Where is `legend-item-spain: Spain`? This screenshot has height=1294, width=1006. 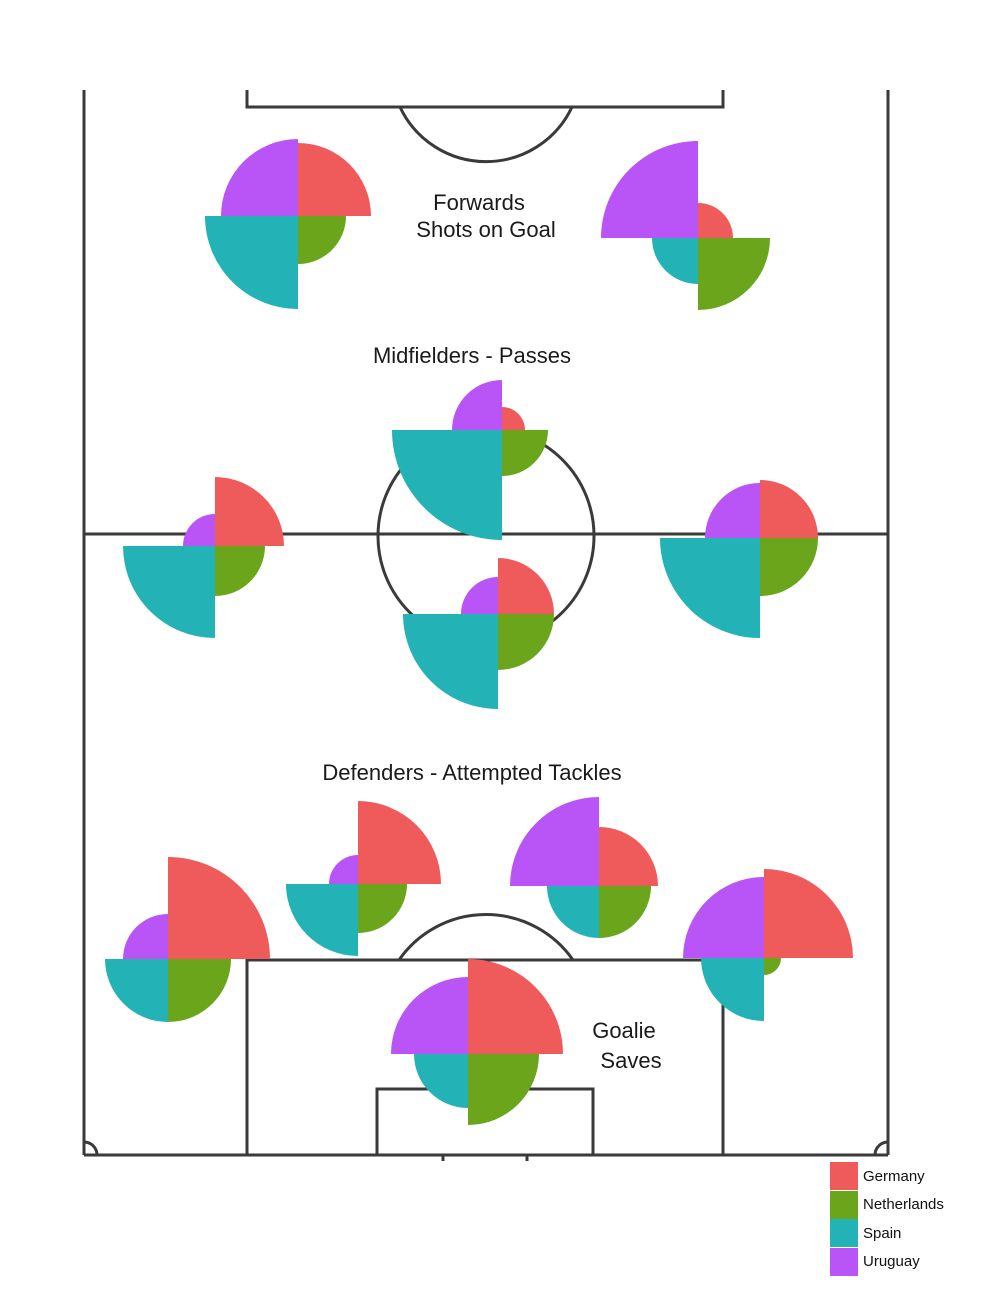
legend-item-spain: Spain is located at coordinates (887, 1233).